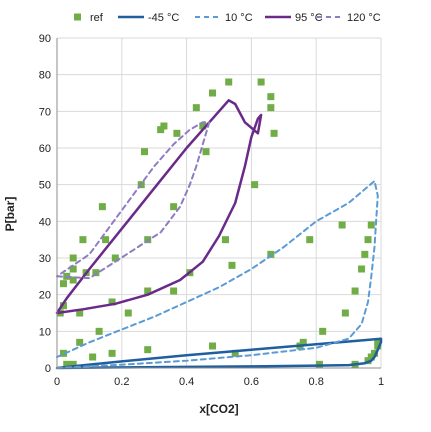 This screenshot has height=432, width=431. Describe the element at coordinates (45, 186) in the screenshot. I see `y-tick-label: 50` at that location.